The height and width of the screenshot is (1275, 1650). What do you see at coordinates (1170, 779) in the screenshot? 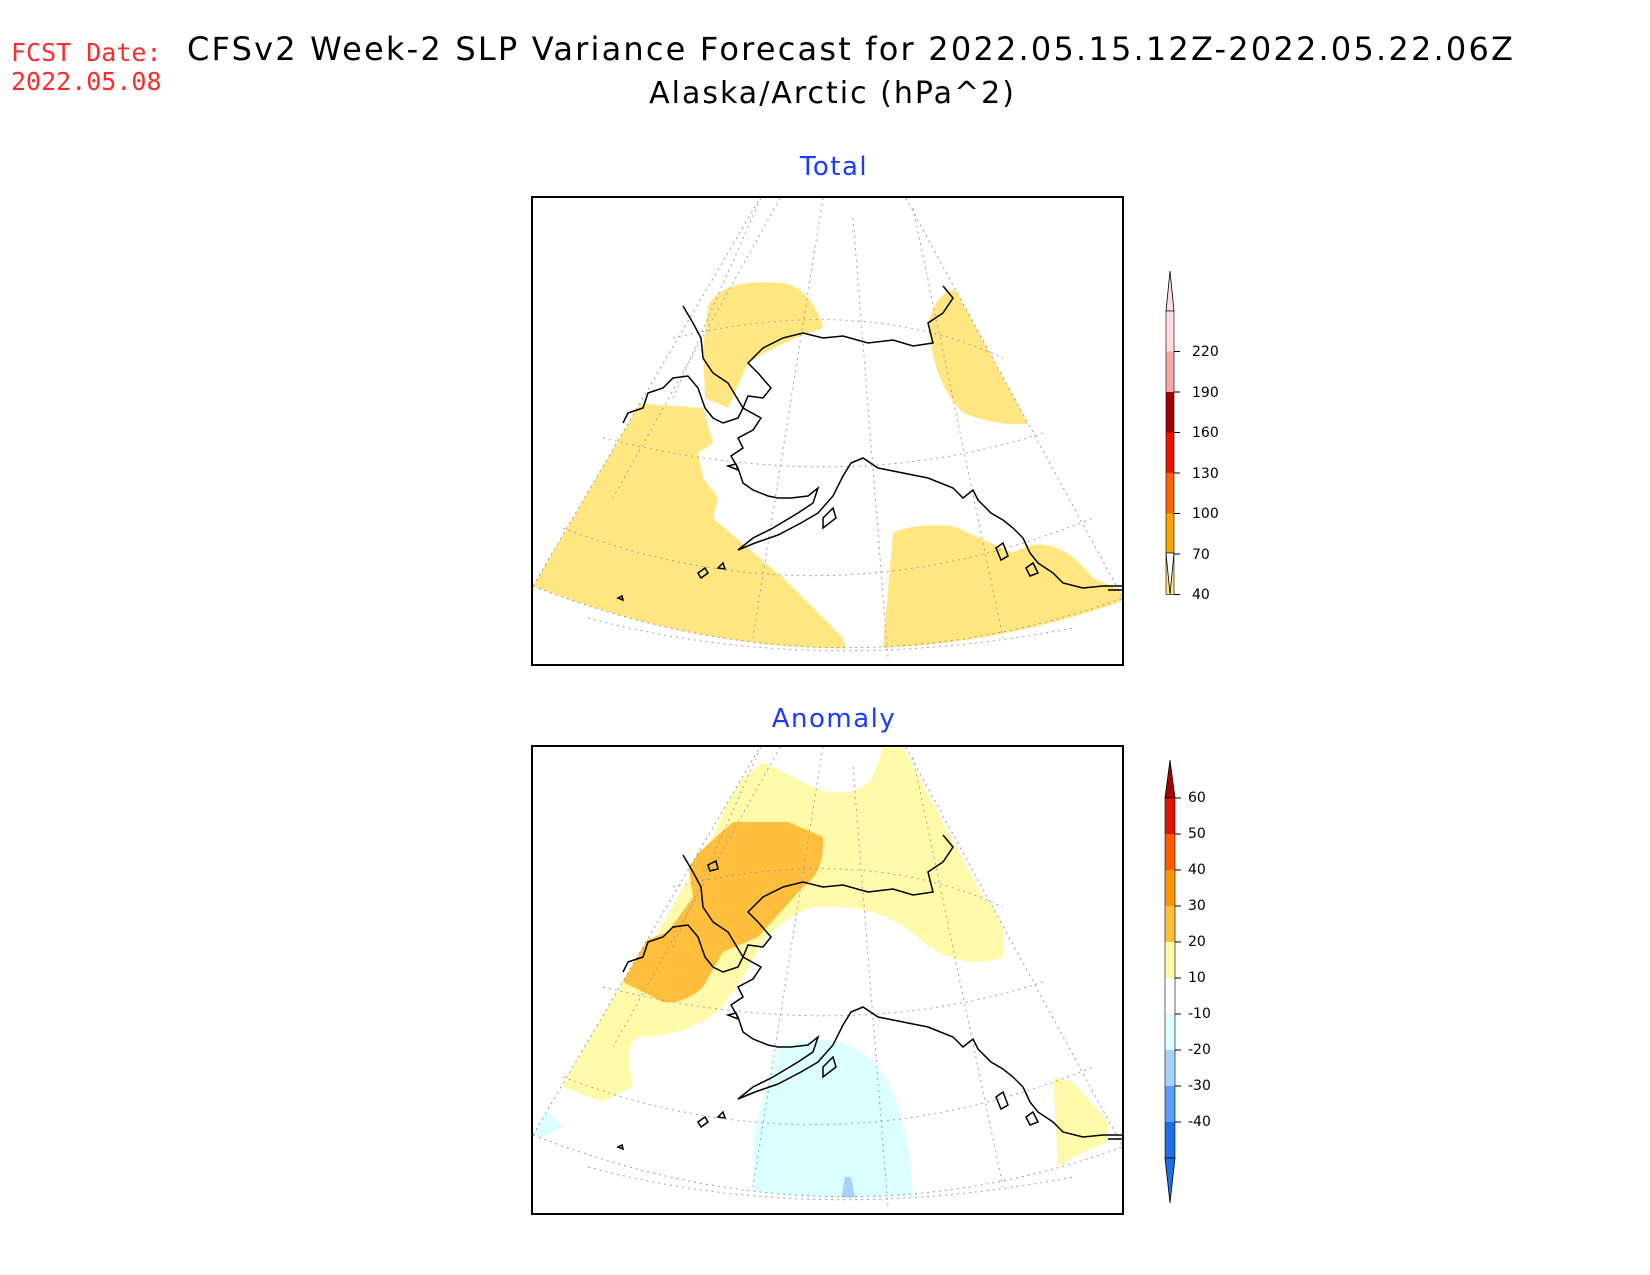
I see `anomaly-colorbar-upper-arrow` at bounding box center [1170, 779].